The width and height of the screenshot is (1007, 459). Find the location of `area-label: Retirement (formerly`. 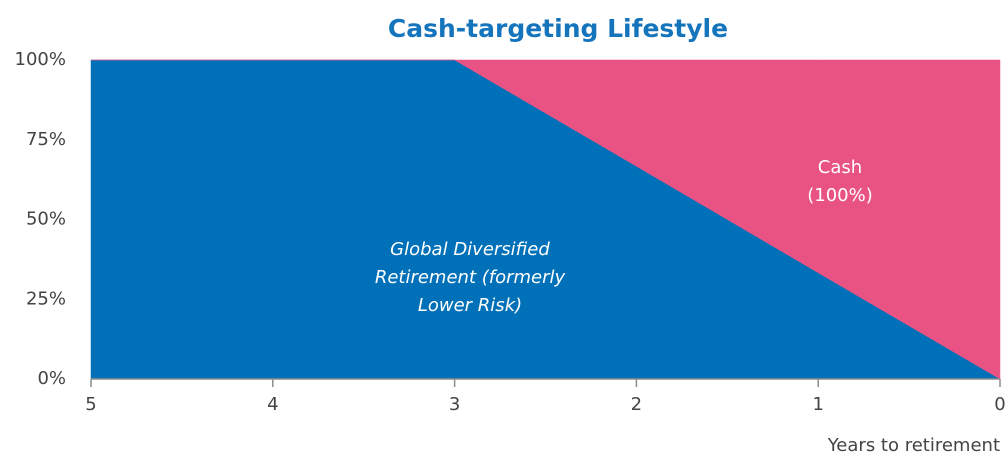

area-label: Retirement (formerly is located at coordinates (470, 277).